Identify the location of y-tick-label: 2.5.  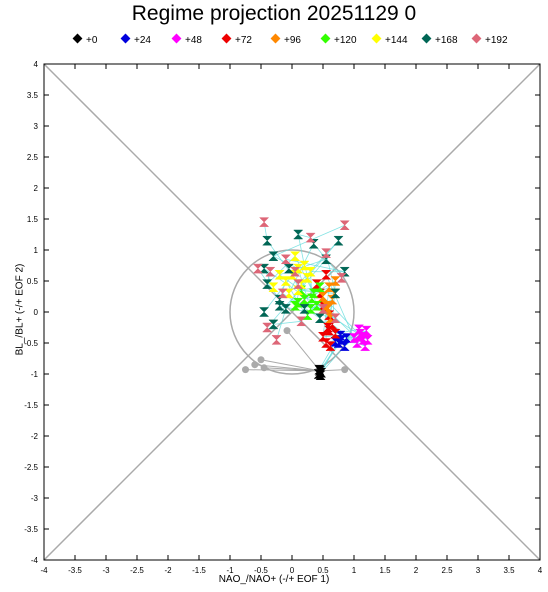
(33, 157).